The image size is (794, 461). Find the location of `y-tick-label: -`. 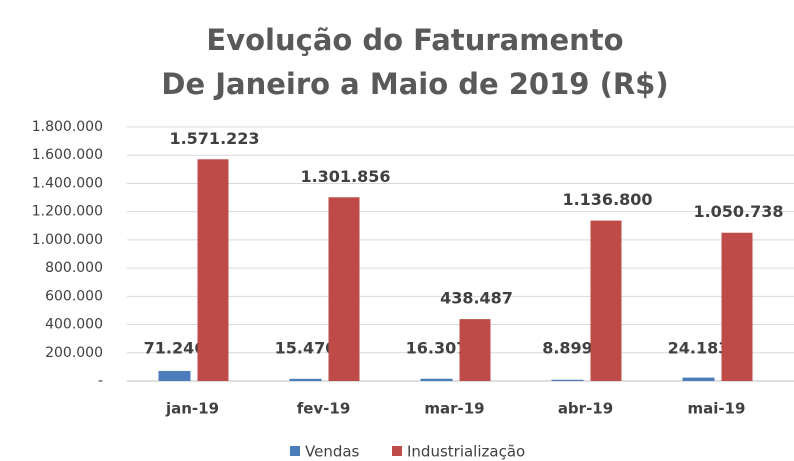

y-tick-label: - is located at coordinates (100, 381).